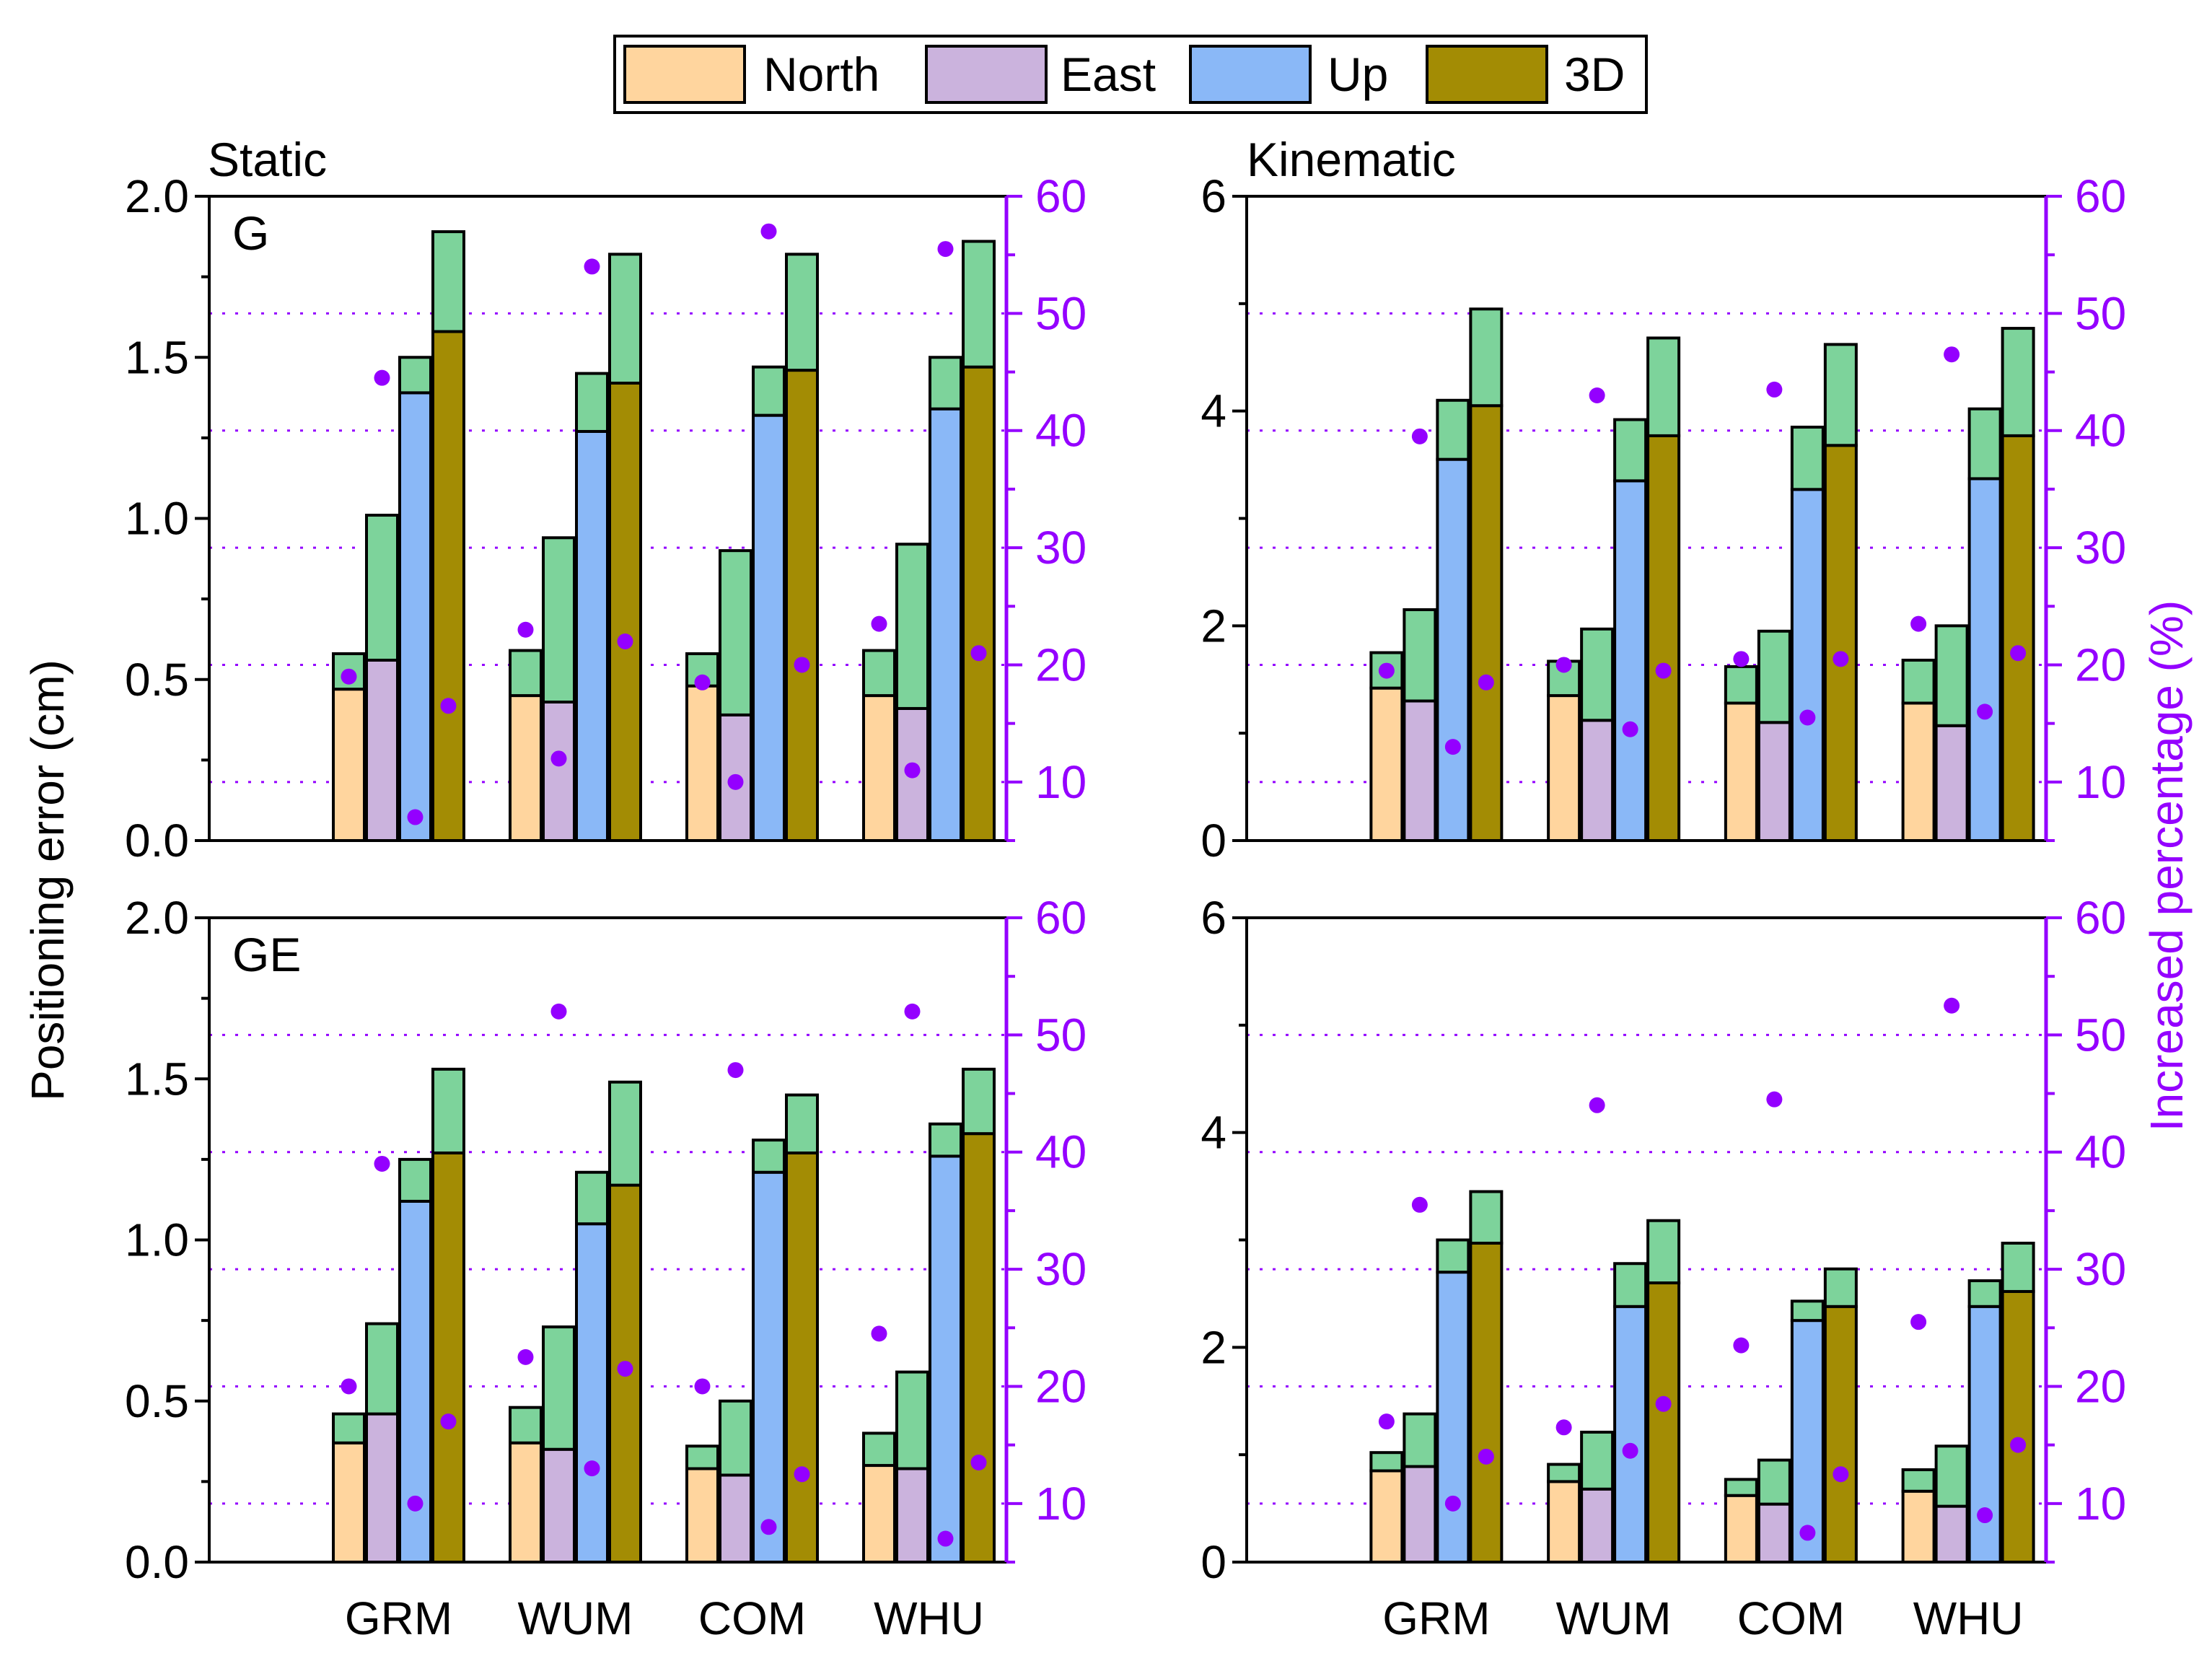 The width and height of the screenshot is (2212, 1653). What do you see at coordinates (625, 611) in the screenshot?
I see `bar-base-3d-wum` at bounding box center [625, 611].